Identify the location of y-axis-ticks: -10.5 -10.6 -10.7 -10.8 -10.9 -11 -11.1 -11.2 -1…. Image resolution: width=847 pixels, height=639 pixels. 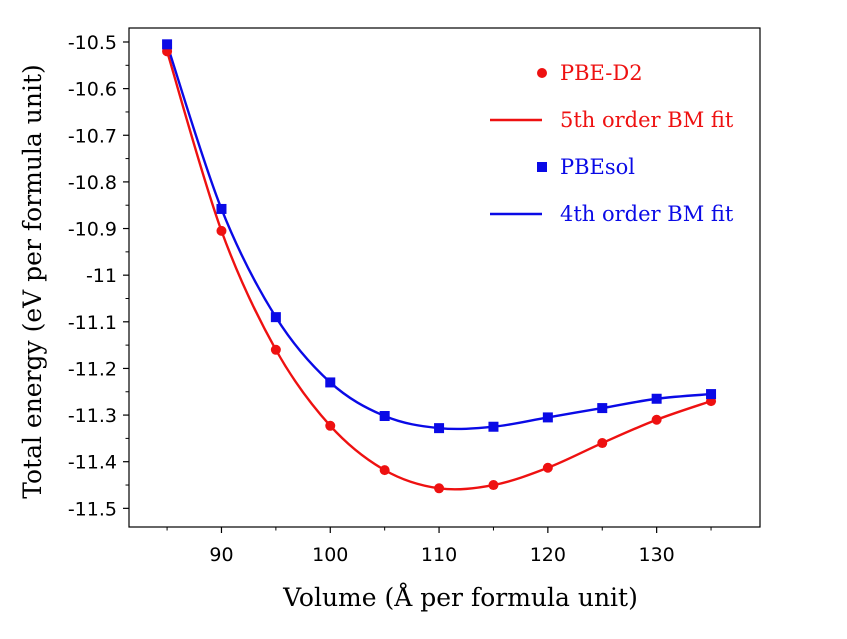
(98, 276).